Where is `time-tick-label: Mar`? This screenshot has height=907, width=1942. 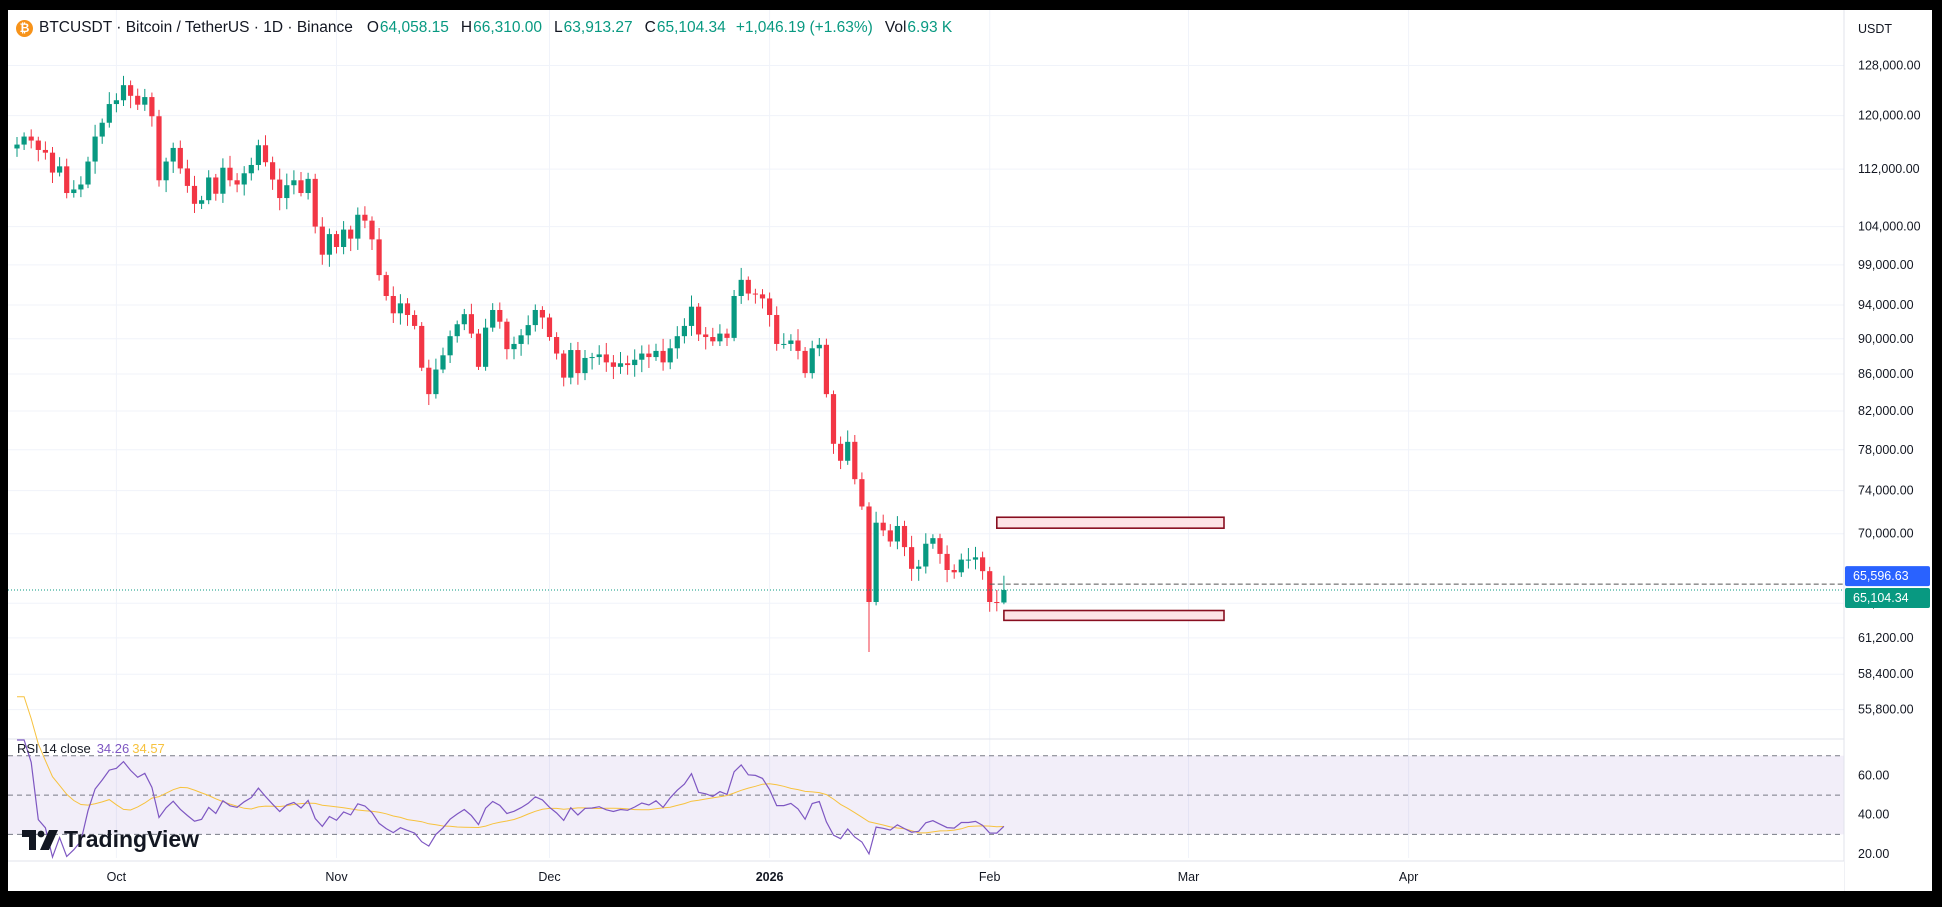 time-tick-label: Mar is located at coordinates (1189, 877).